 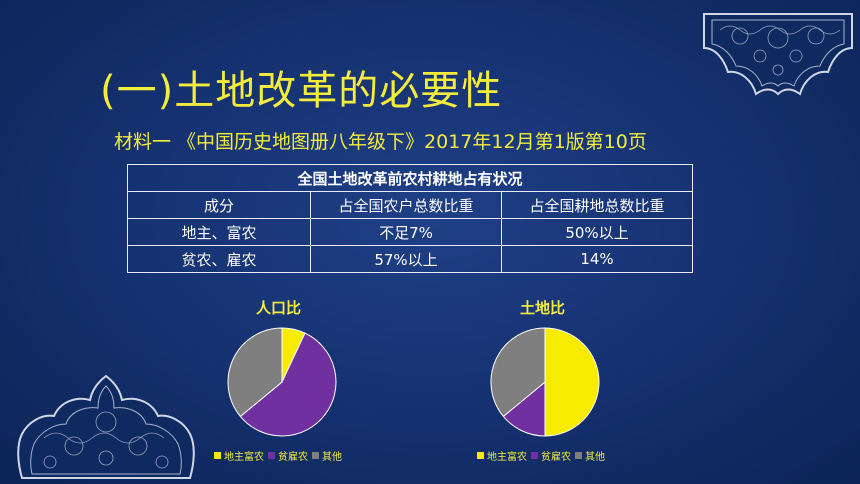 I want to click on table-caption-row: 全国土地改革前农村耕地占有状况, so click(x=410, y=178).